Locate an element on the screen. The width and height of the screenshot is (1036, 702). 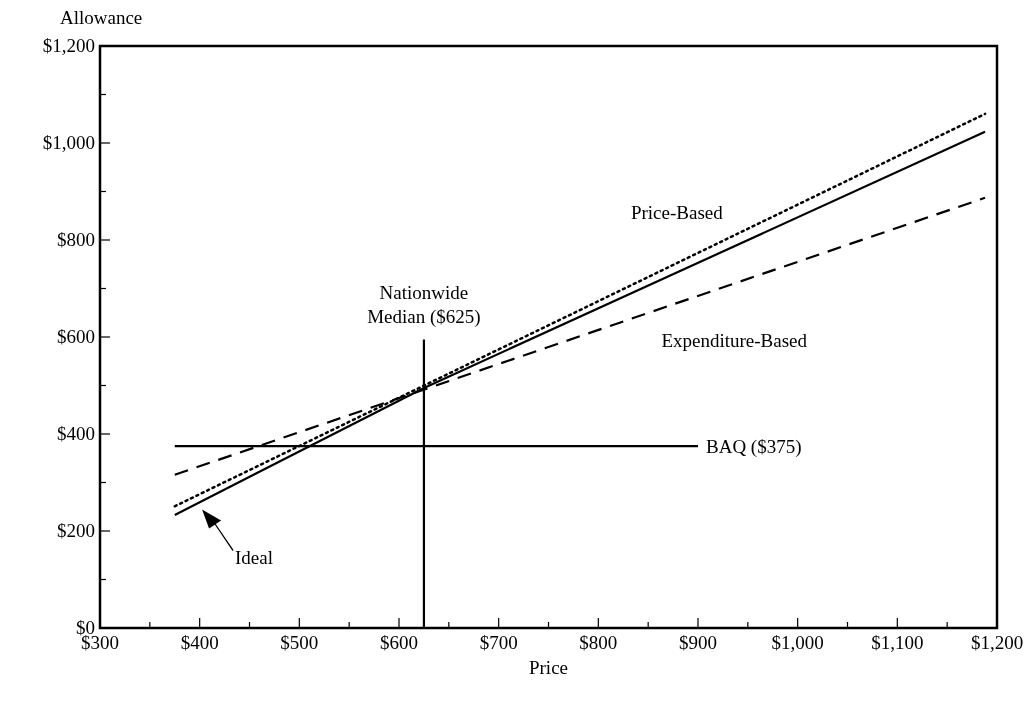
series-label: Nationwide Median ($625) is located at coordinates (424, 305).